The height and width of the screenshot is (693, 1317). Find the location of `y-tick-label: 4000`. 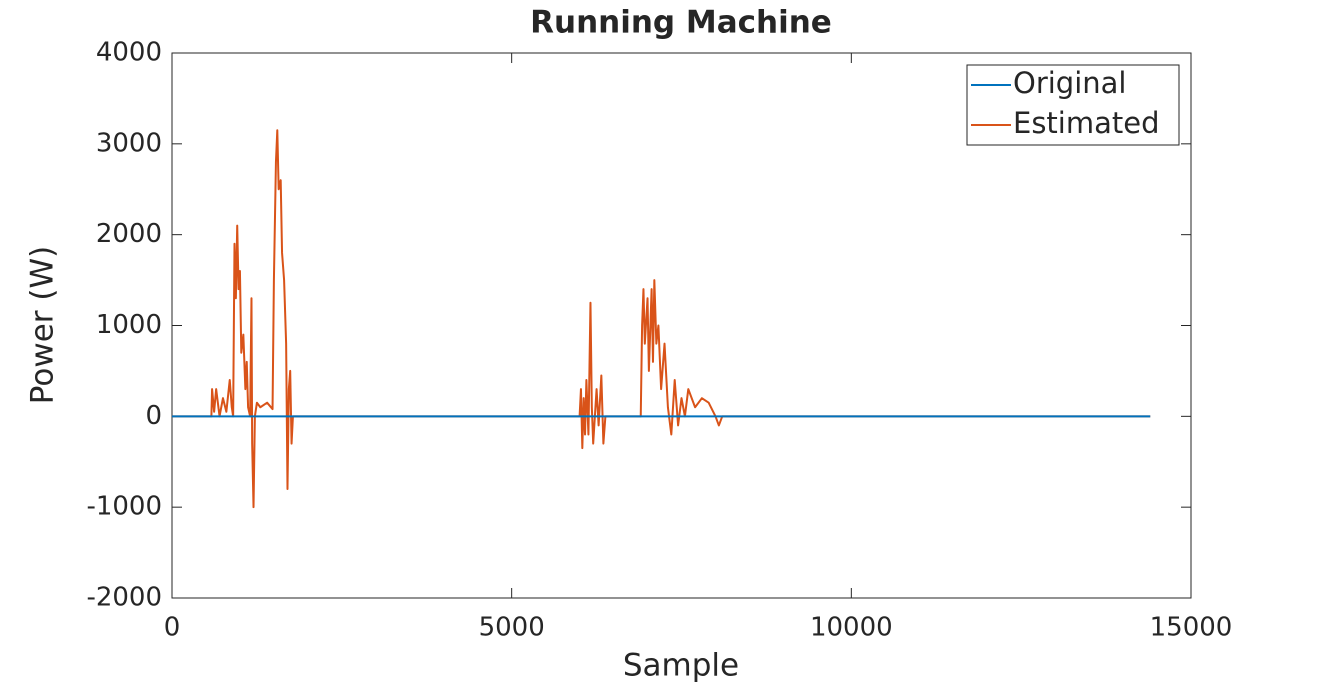

y-tick-label: 4000 is located at coordinates (129, 53).